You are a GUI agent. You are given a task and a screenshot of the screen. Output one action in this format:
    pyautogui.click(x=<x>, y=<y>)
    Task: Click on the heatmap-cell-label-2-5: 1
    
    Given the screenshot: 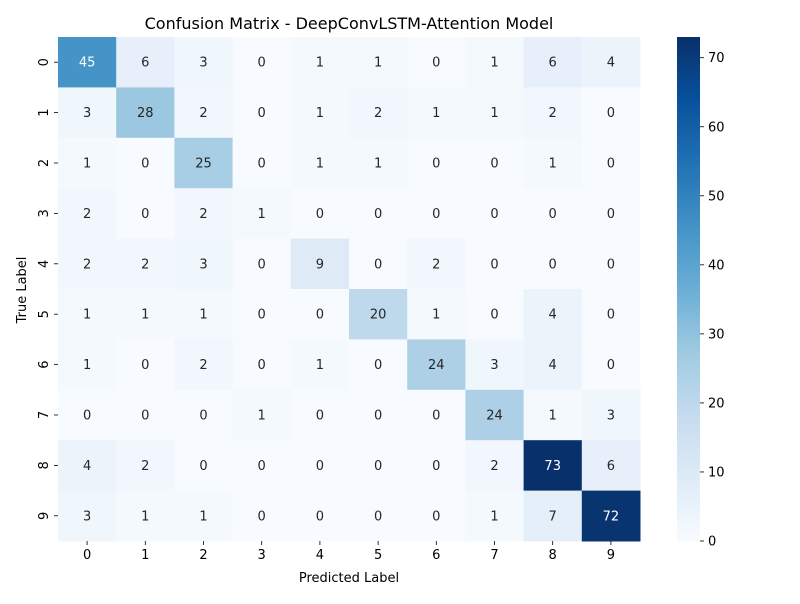 What is the action you would take?
    pyautogui.click(x=378, y=164)
    